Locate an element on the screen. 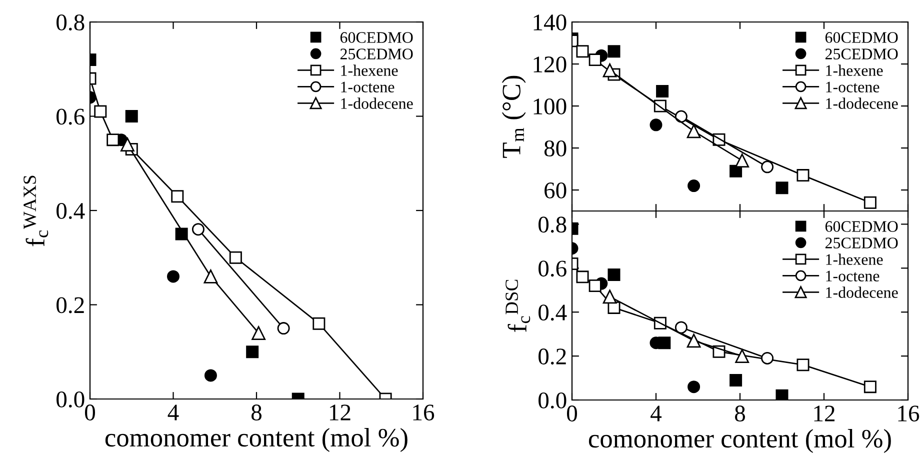 Image resolution: width=920 pixels, height=457 pixels. y-tick-label: 60 is located at coordinates (555, 190).